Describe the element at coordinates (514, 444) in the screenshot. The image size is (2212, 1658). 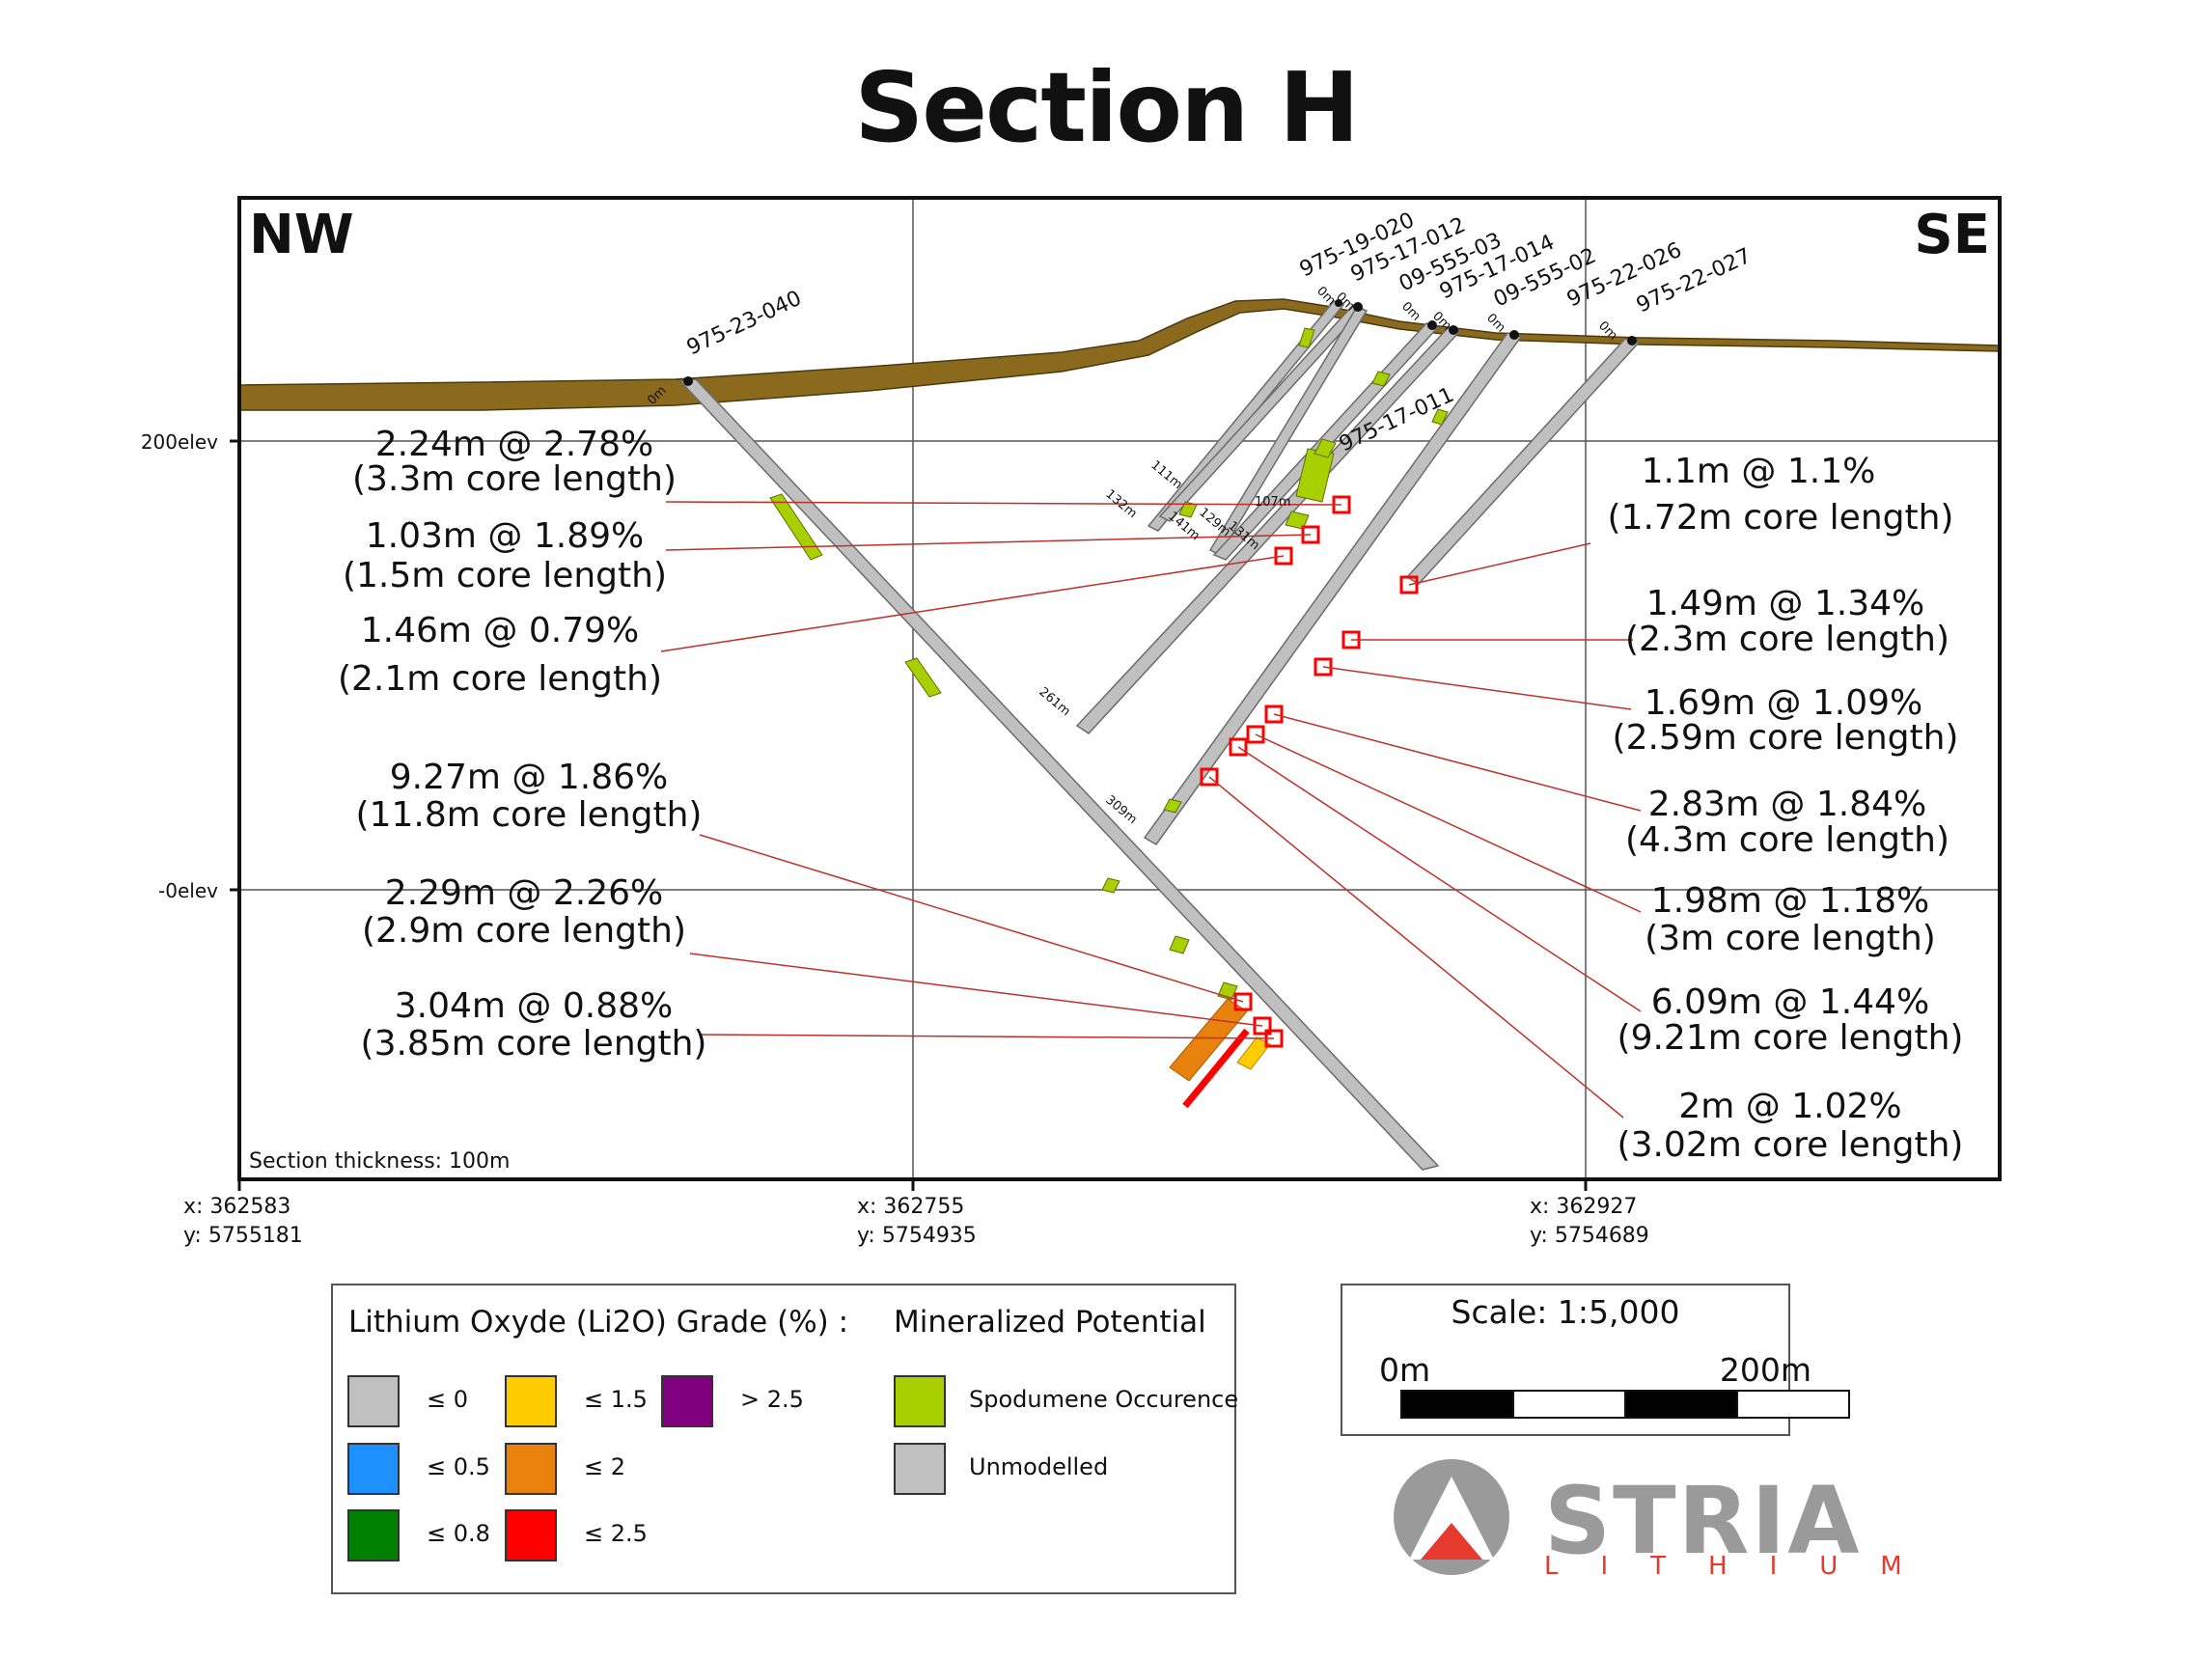
I see `intercept-grade: 2.24m @ 2.78%` at that location.